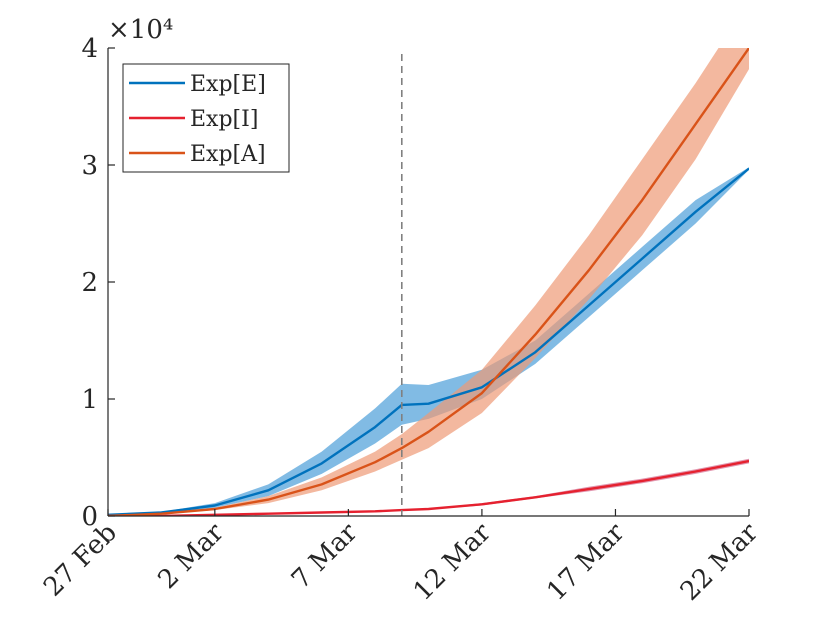  What do you see at coordinates (89, 517) in the screenshot?
I see `y-tick-label: 0` at bounding box center [89, 517].